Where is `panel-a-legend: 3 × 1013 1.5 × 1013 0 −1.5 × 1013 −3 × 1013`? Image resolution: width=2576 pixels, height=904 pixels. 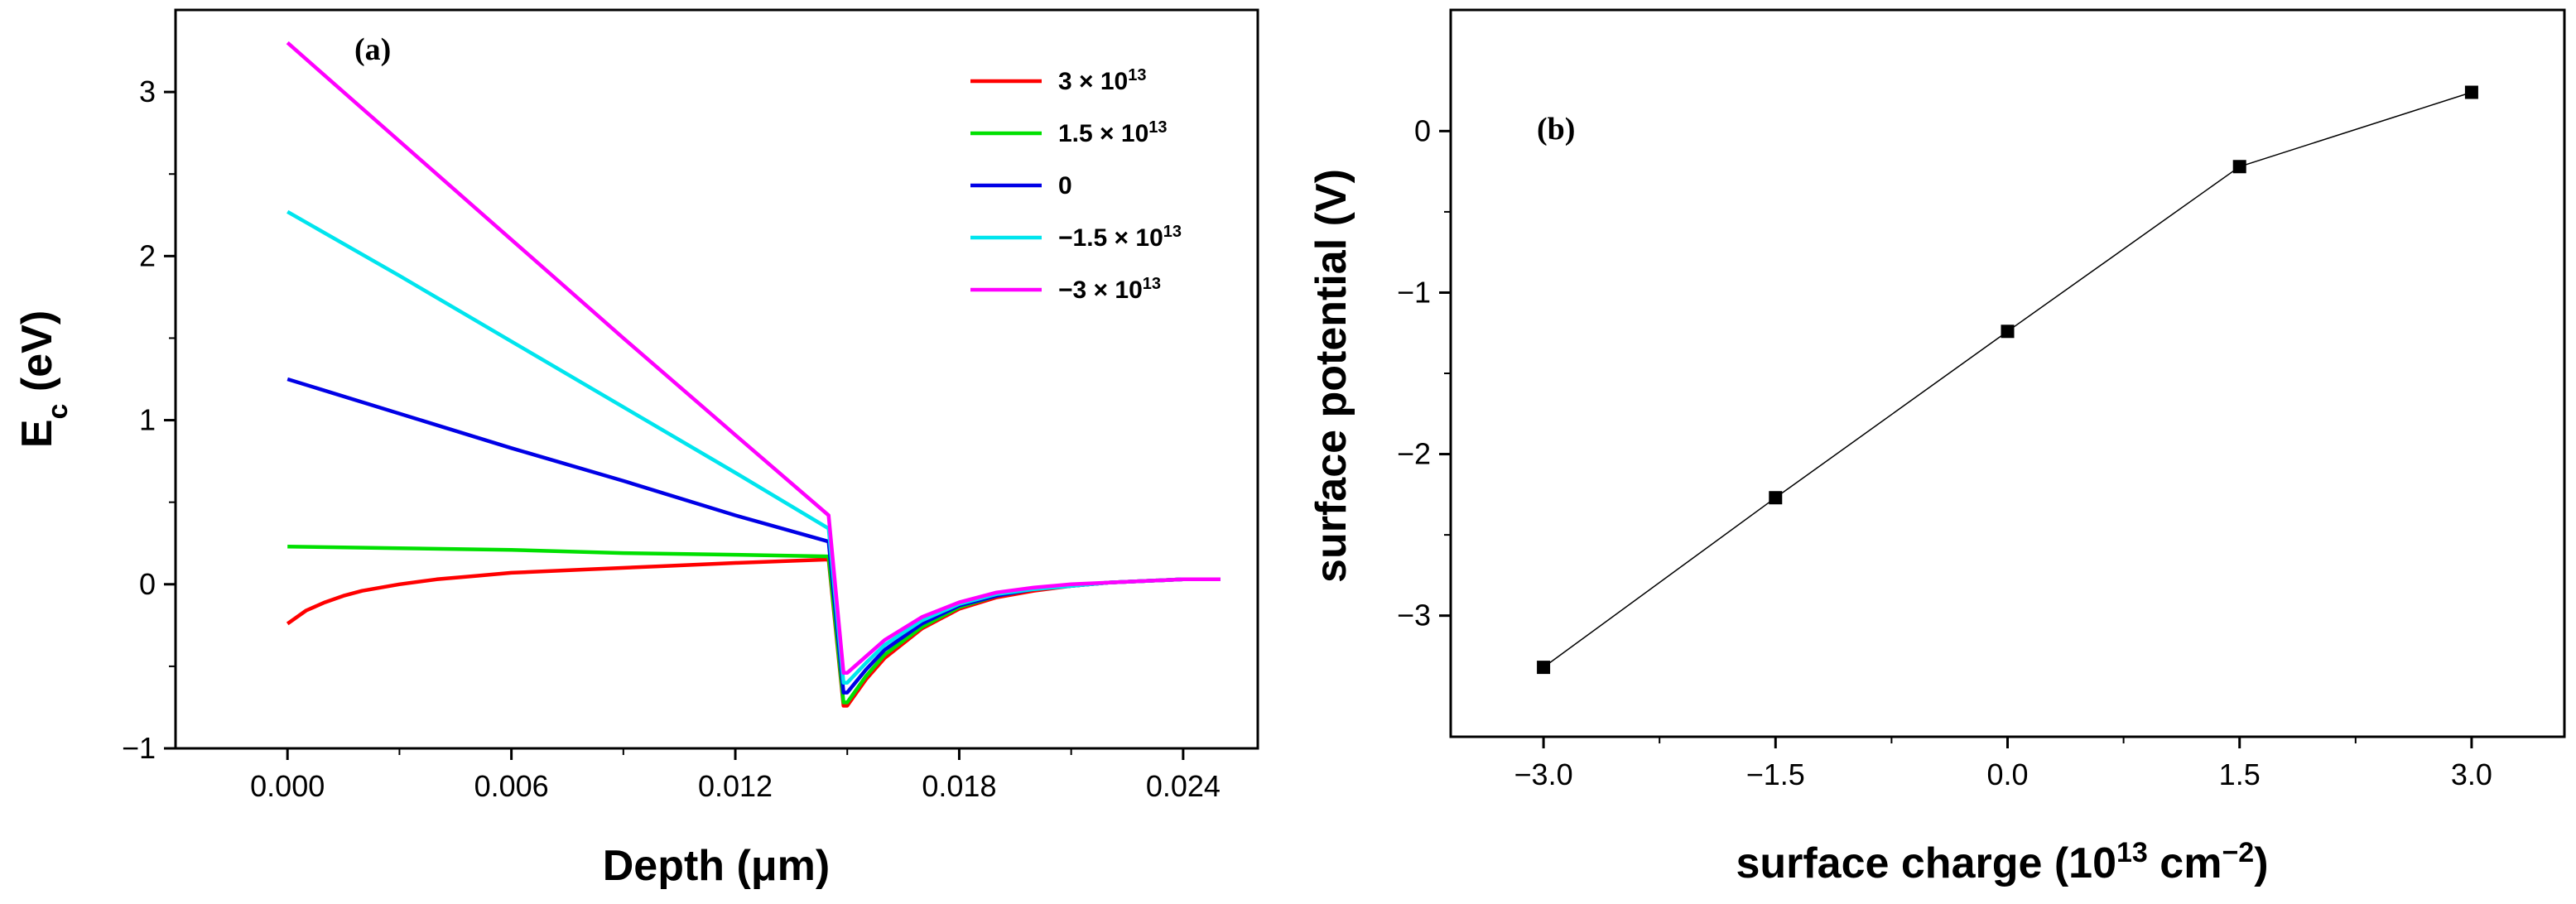
panel-a-legend: 3 × 1013 1.5 × 1013 0 −1.5 × 1013 −3 × 1013 is located at coordinates (1076, 185).